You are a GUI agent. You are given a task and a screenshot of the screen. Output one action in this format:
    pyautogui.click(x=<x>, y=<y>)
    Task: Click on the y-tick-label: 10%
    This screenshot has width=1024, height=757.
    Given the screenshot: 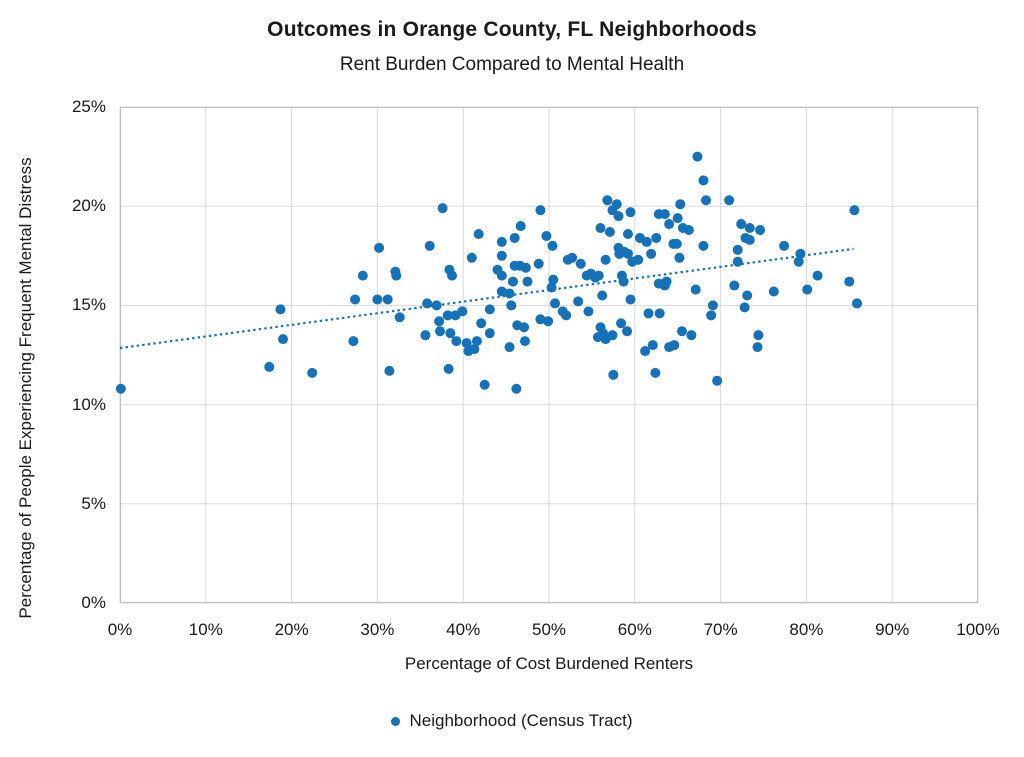 What is the action you would take?
    pyautogui.click(x=88, y=404)
    